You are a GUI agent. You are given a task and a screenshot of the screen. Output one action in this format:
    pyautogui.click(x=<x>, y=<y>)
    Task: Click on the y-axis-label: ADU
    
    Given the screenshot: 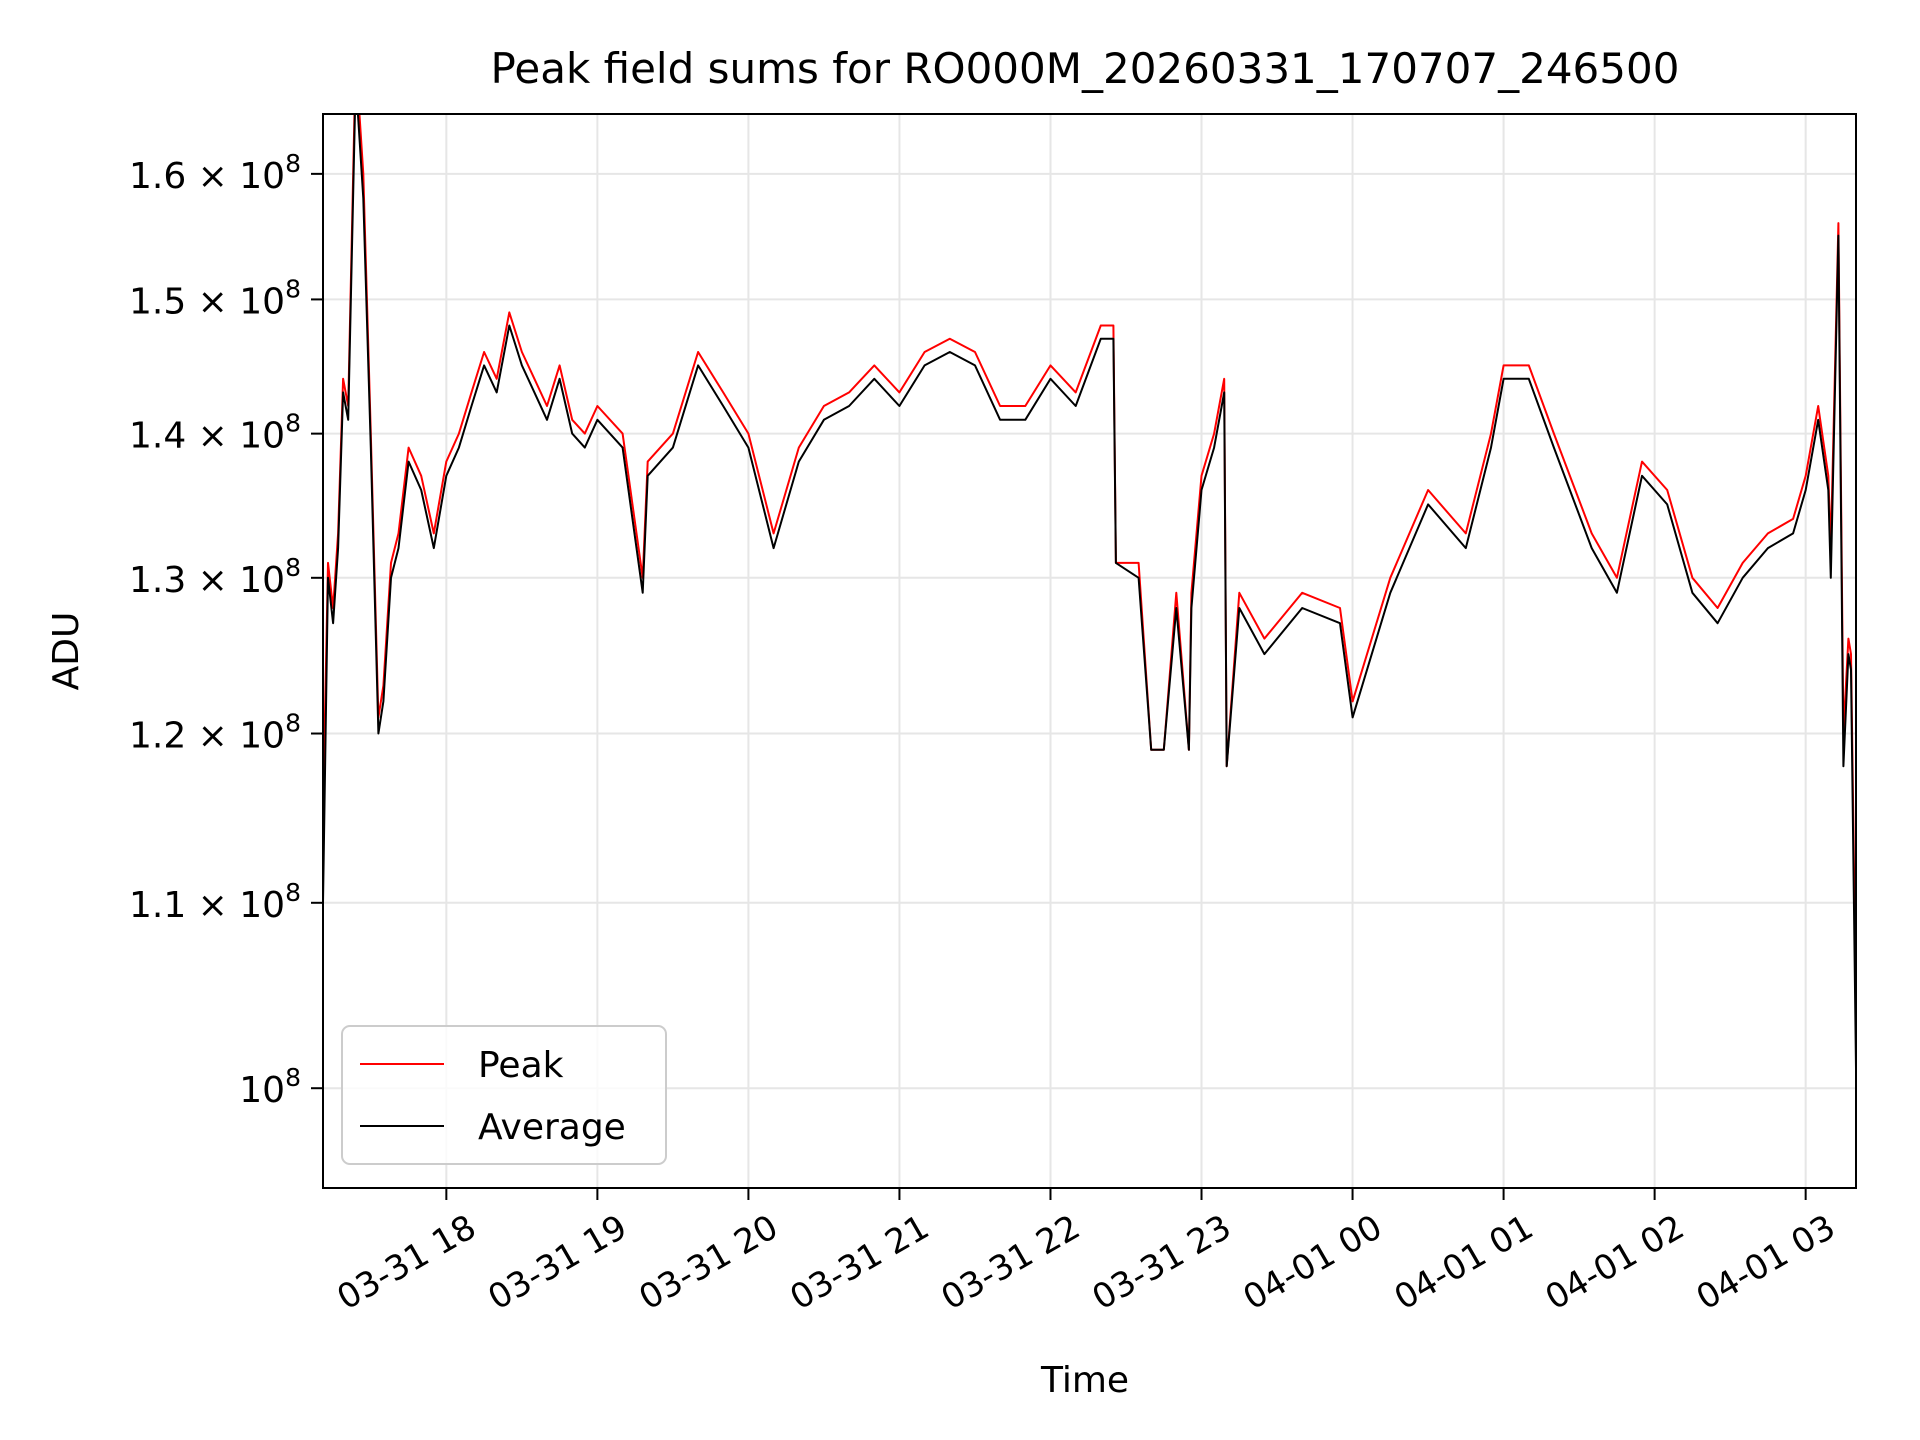 What is the action you would take?
    pyautogui.click(x=66, y=651)
    